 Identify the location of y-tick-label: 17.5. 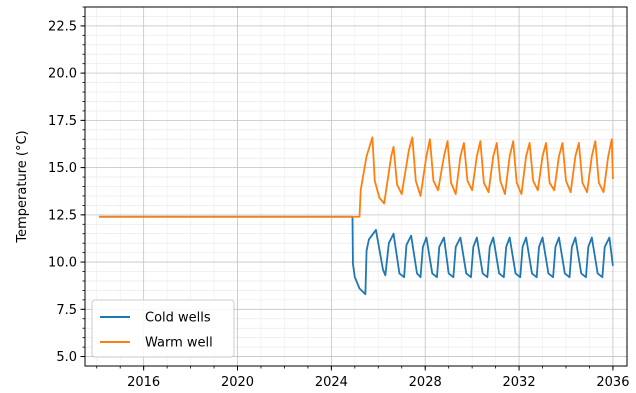
(62, 121).